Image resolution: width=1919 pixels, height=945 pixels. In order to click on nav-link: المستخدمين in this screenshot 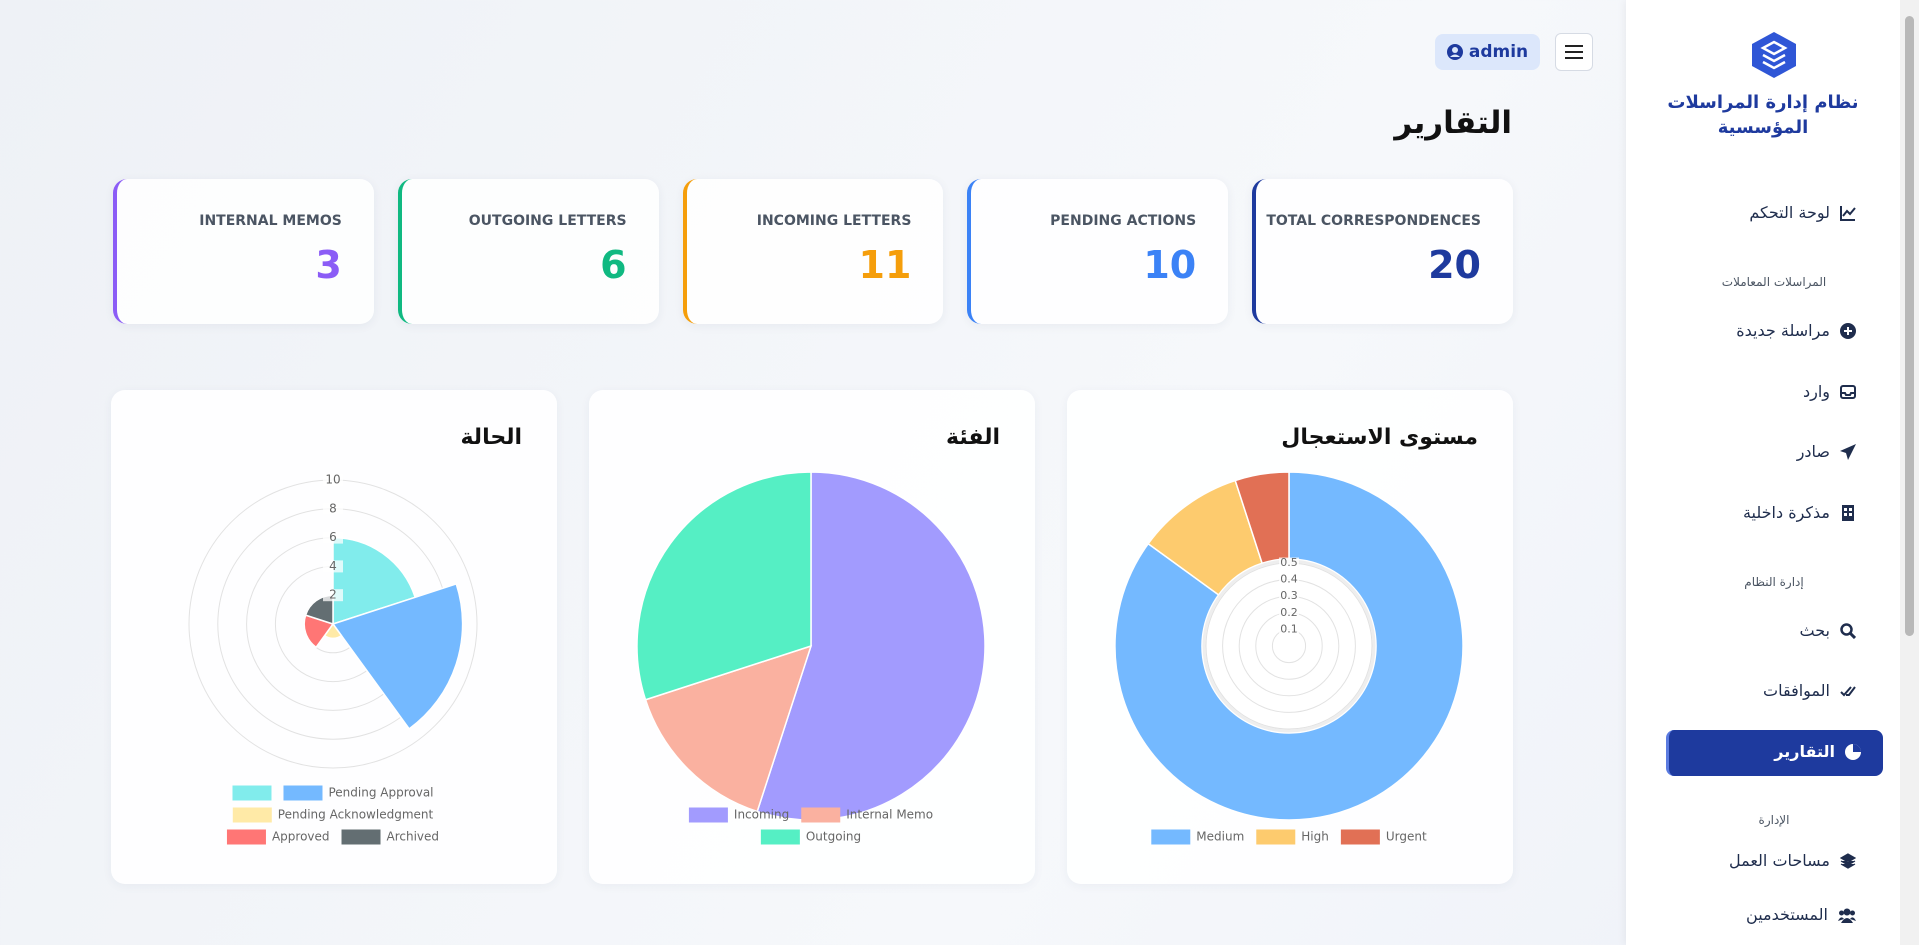, I will do `click(1801, 914)`.